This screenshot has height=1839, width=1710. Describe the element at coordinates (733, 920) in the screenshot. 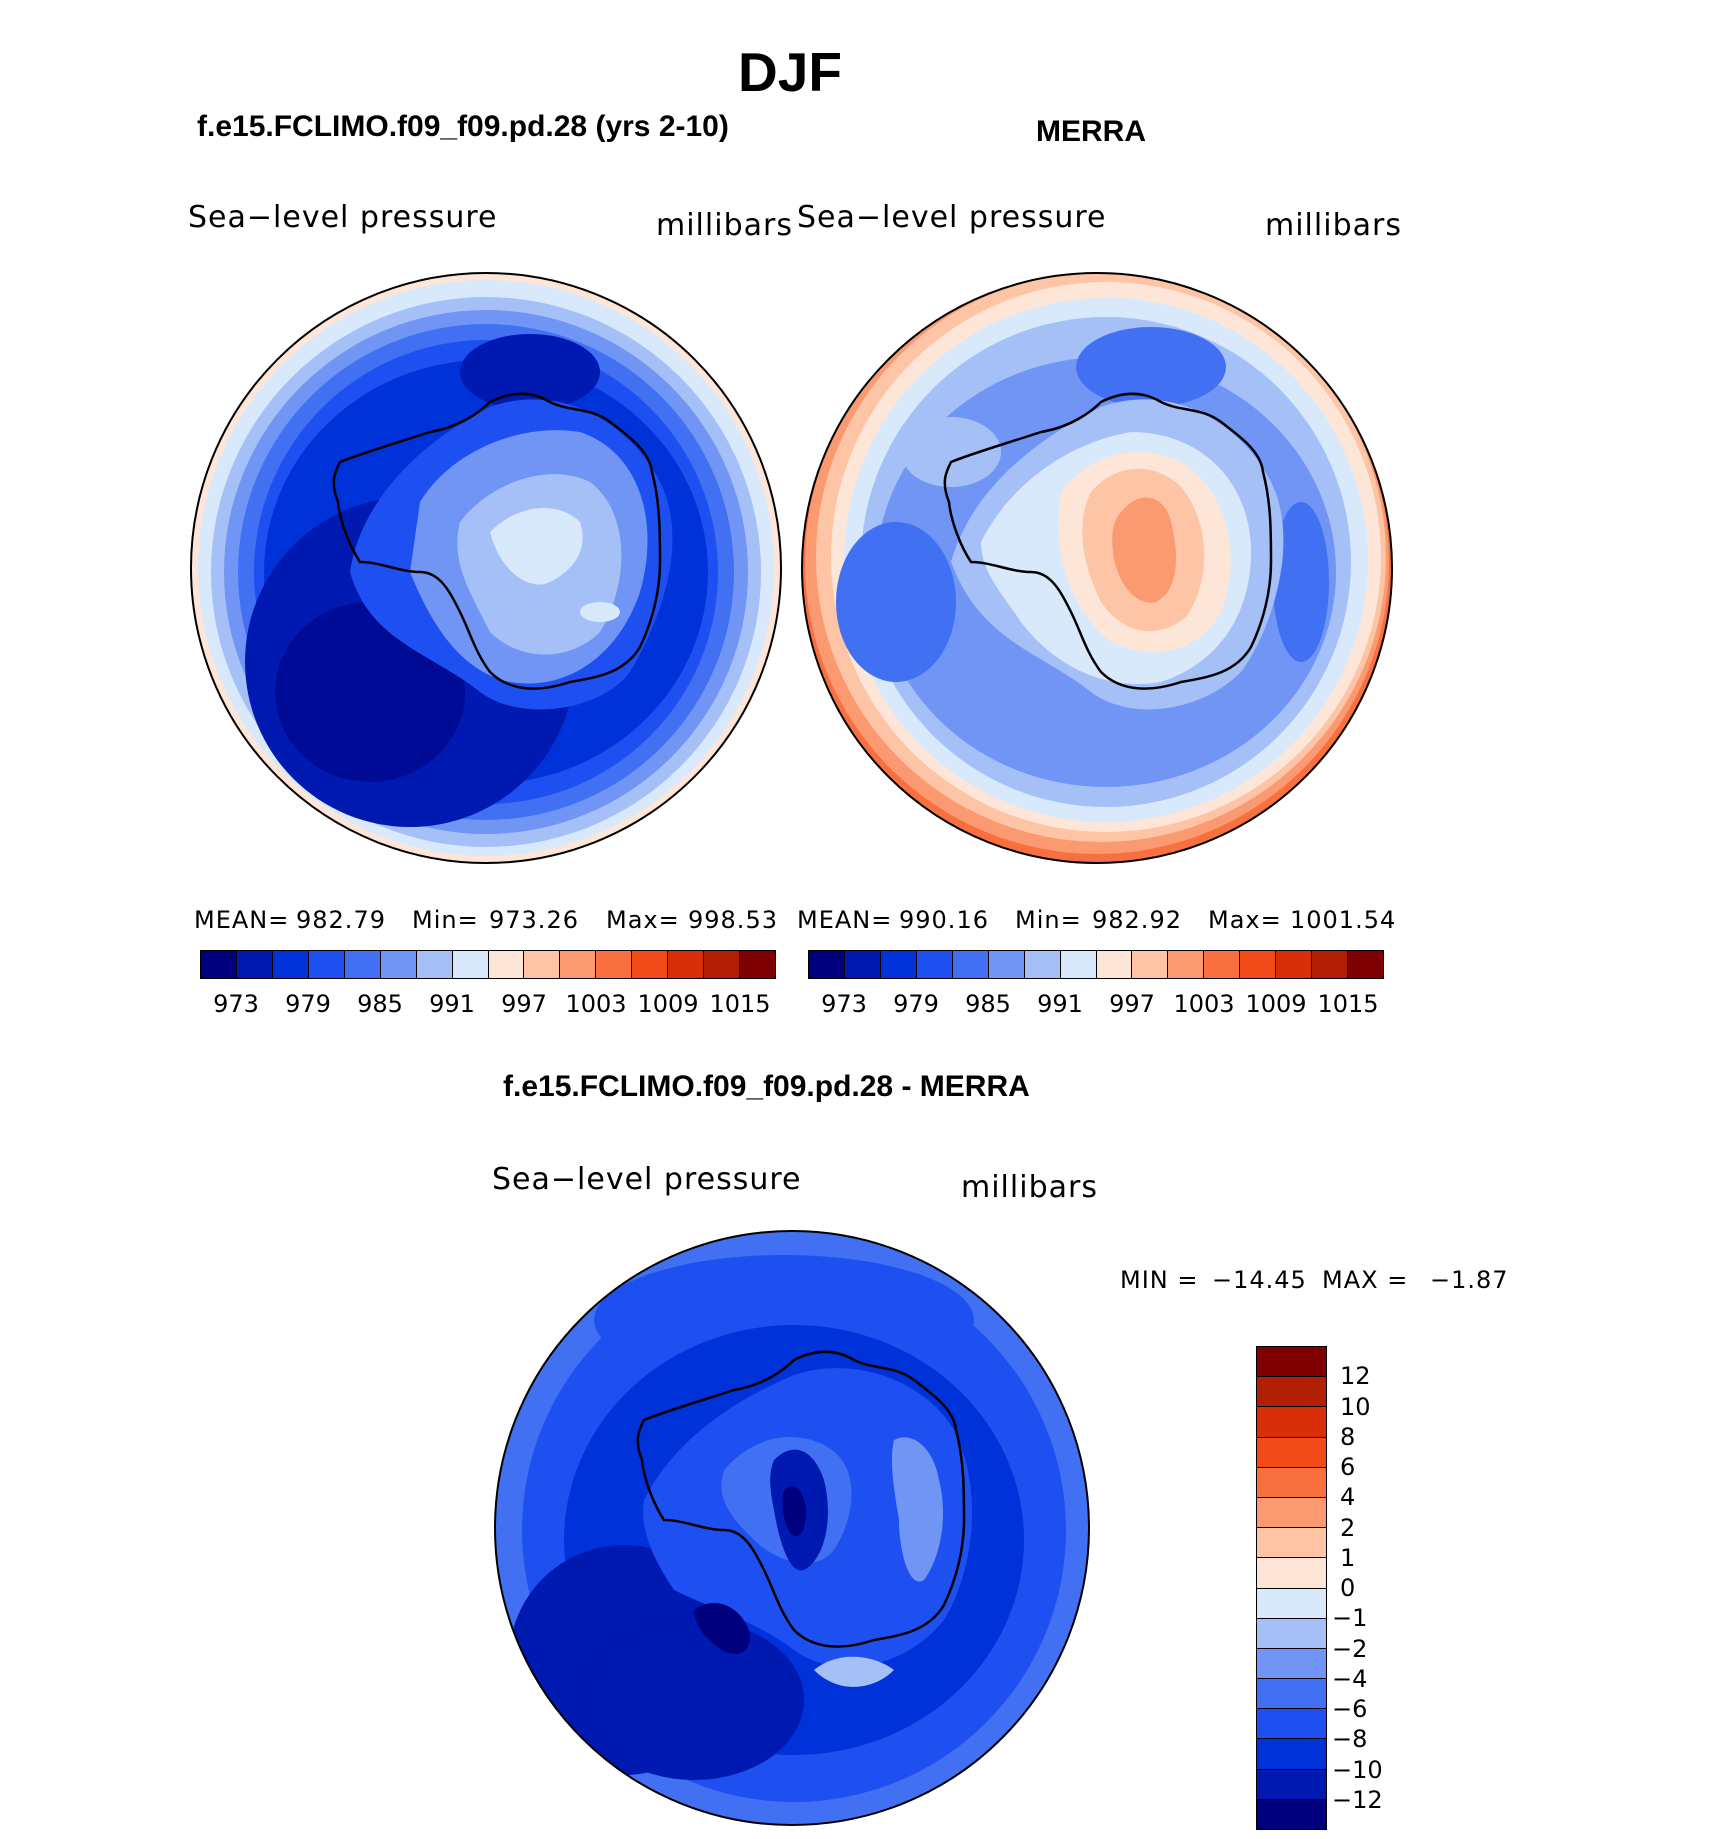

I see `panel1-max-value: 998.53` at that location.